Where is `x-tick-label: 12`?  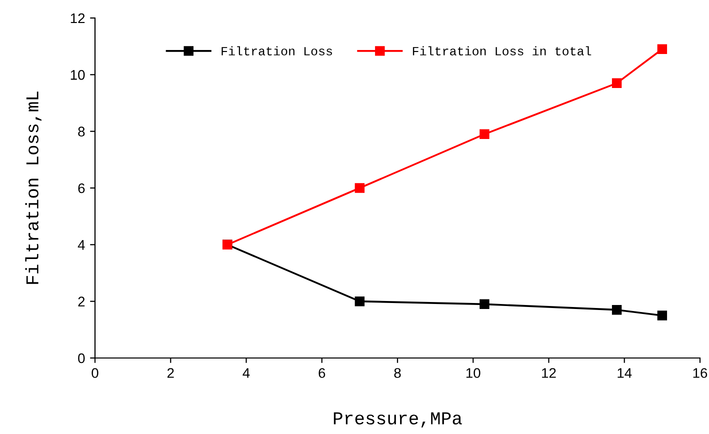 x-tick-label: 12 is located at coordinates (549, 373).